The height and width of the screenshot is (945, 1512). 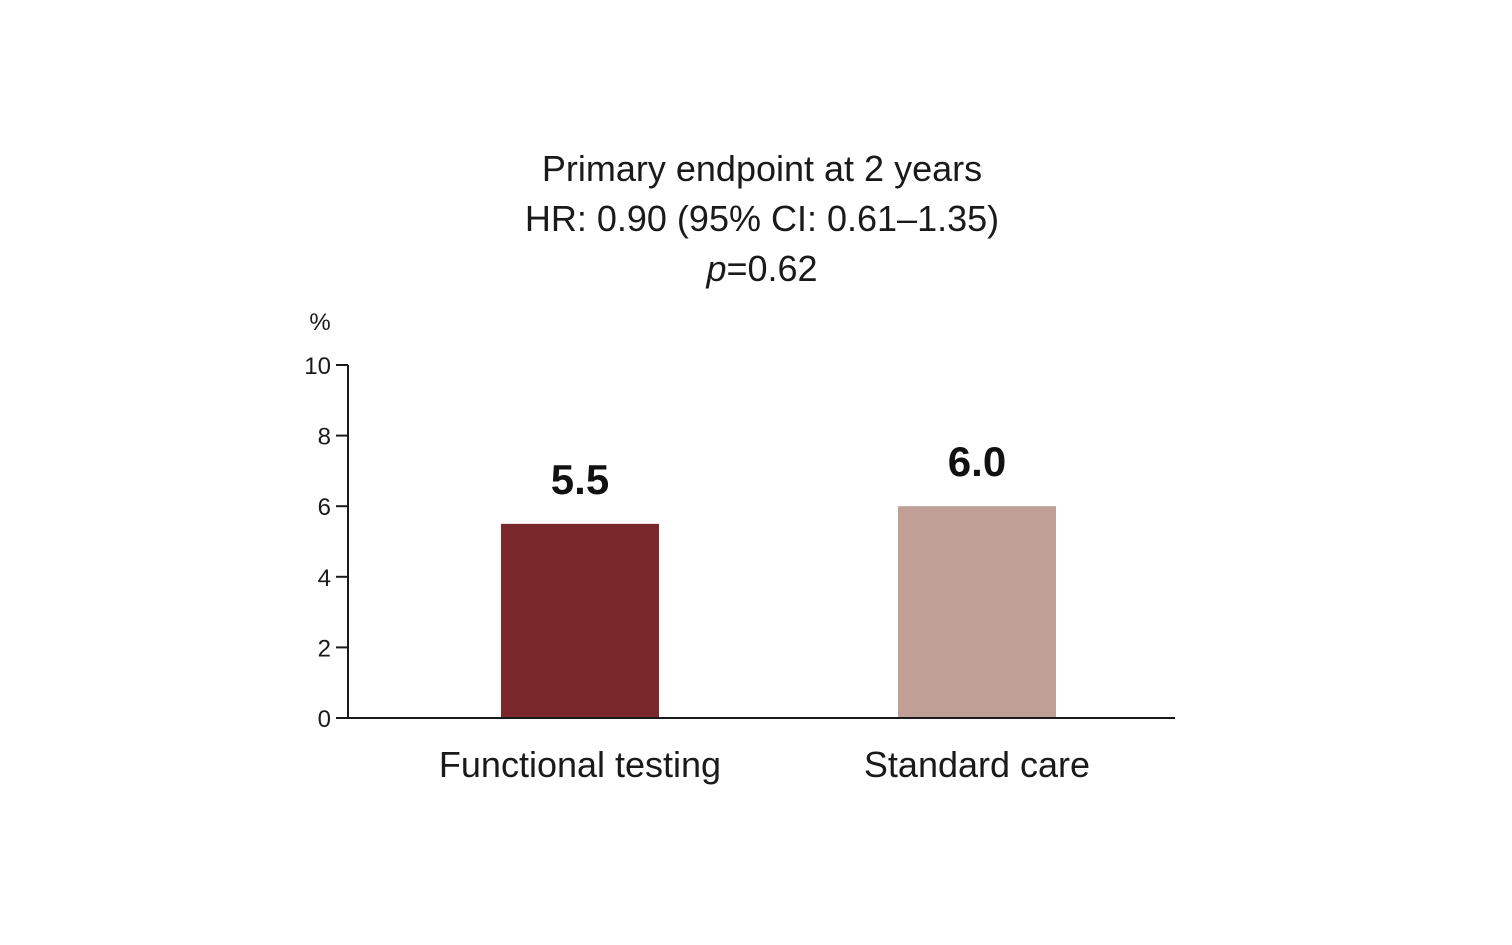 What do you see at coordinates (317, 366) in the screenshot?
I see `y-tick-label-10: 10` at bounding box center [317, 366].